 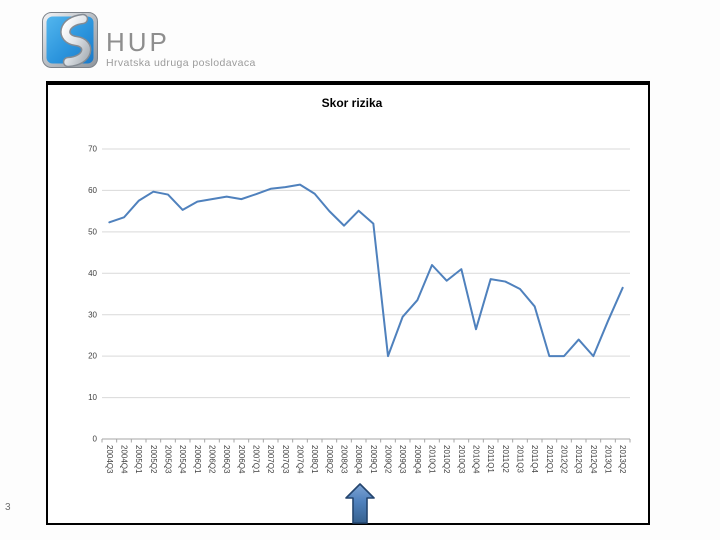 What do you see at coordinates (153, 459) in the screenshot?
I see `x-category-label: 2005Q2` at bounding box center [153, 459].